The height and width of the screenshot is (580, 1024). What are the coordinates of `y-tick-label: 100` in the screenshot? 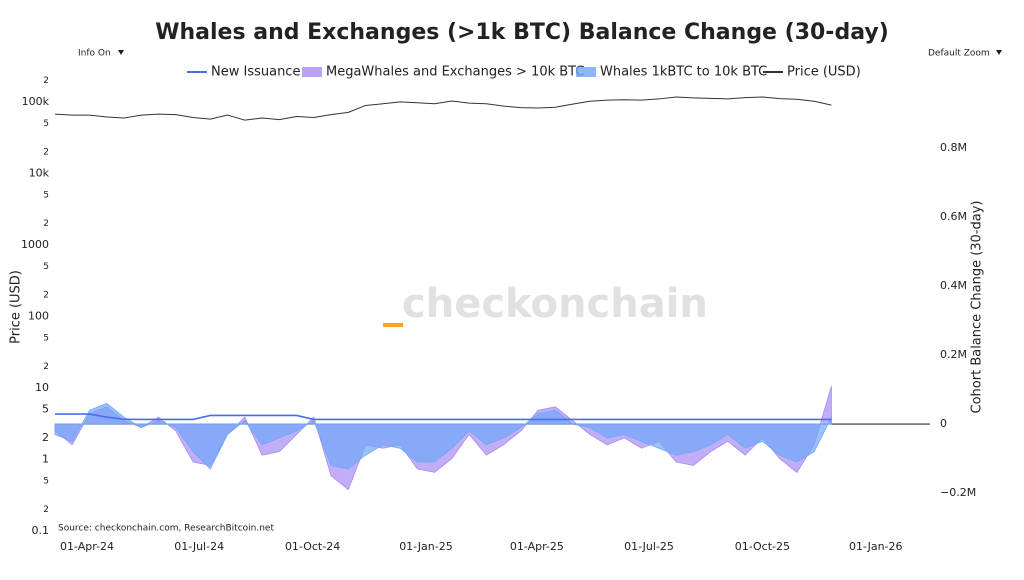 It's located at (38, 316).